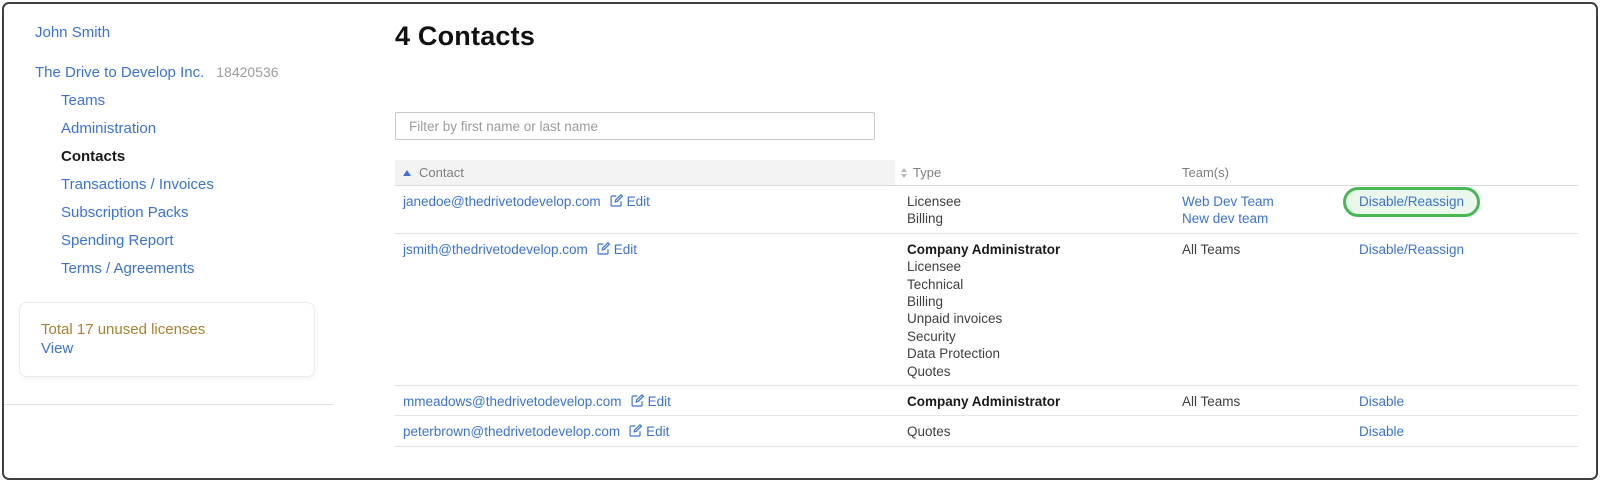 This screenshot has width=1600, height=482. I want to click on team-link: Web Dev Team, so click(1228, 201).